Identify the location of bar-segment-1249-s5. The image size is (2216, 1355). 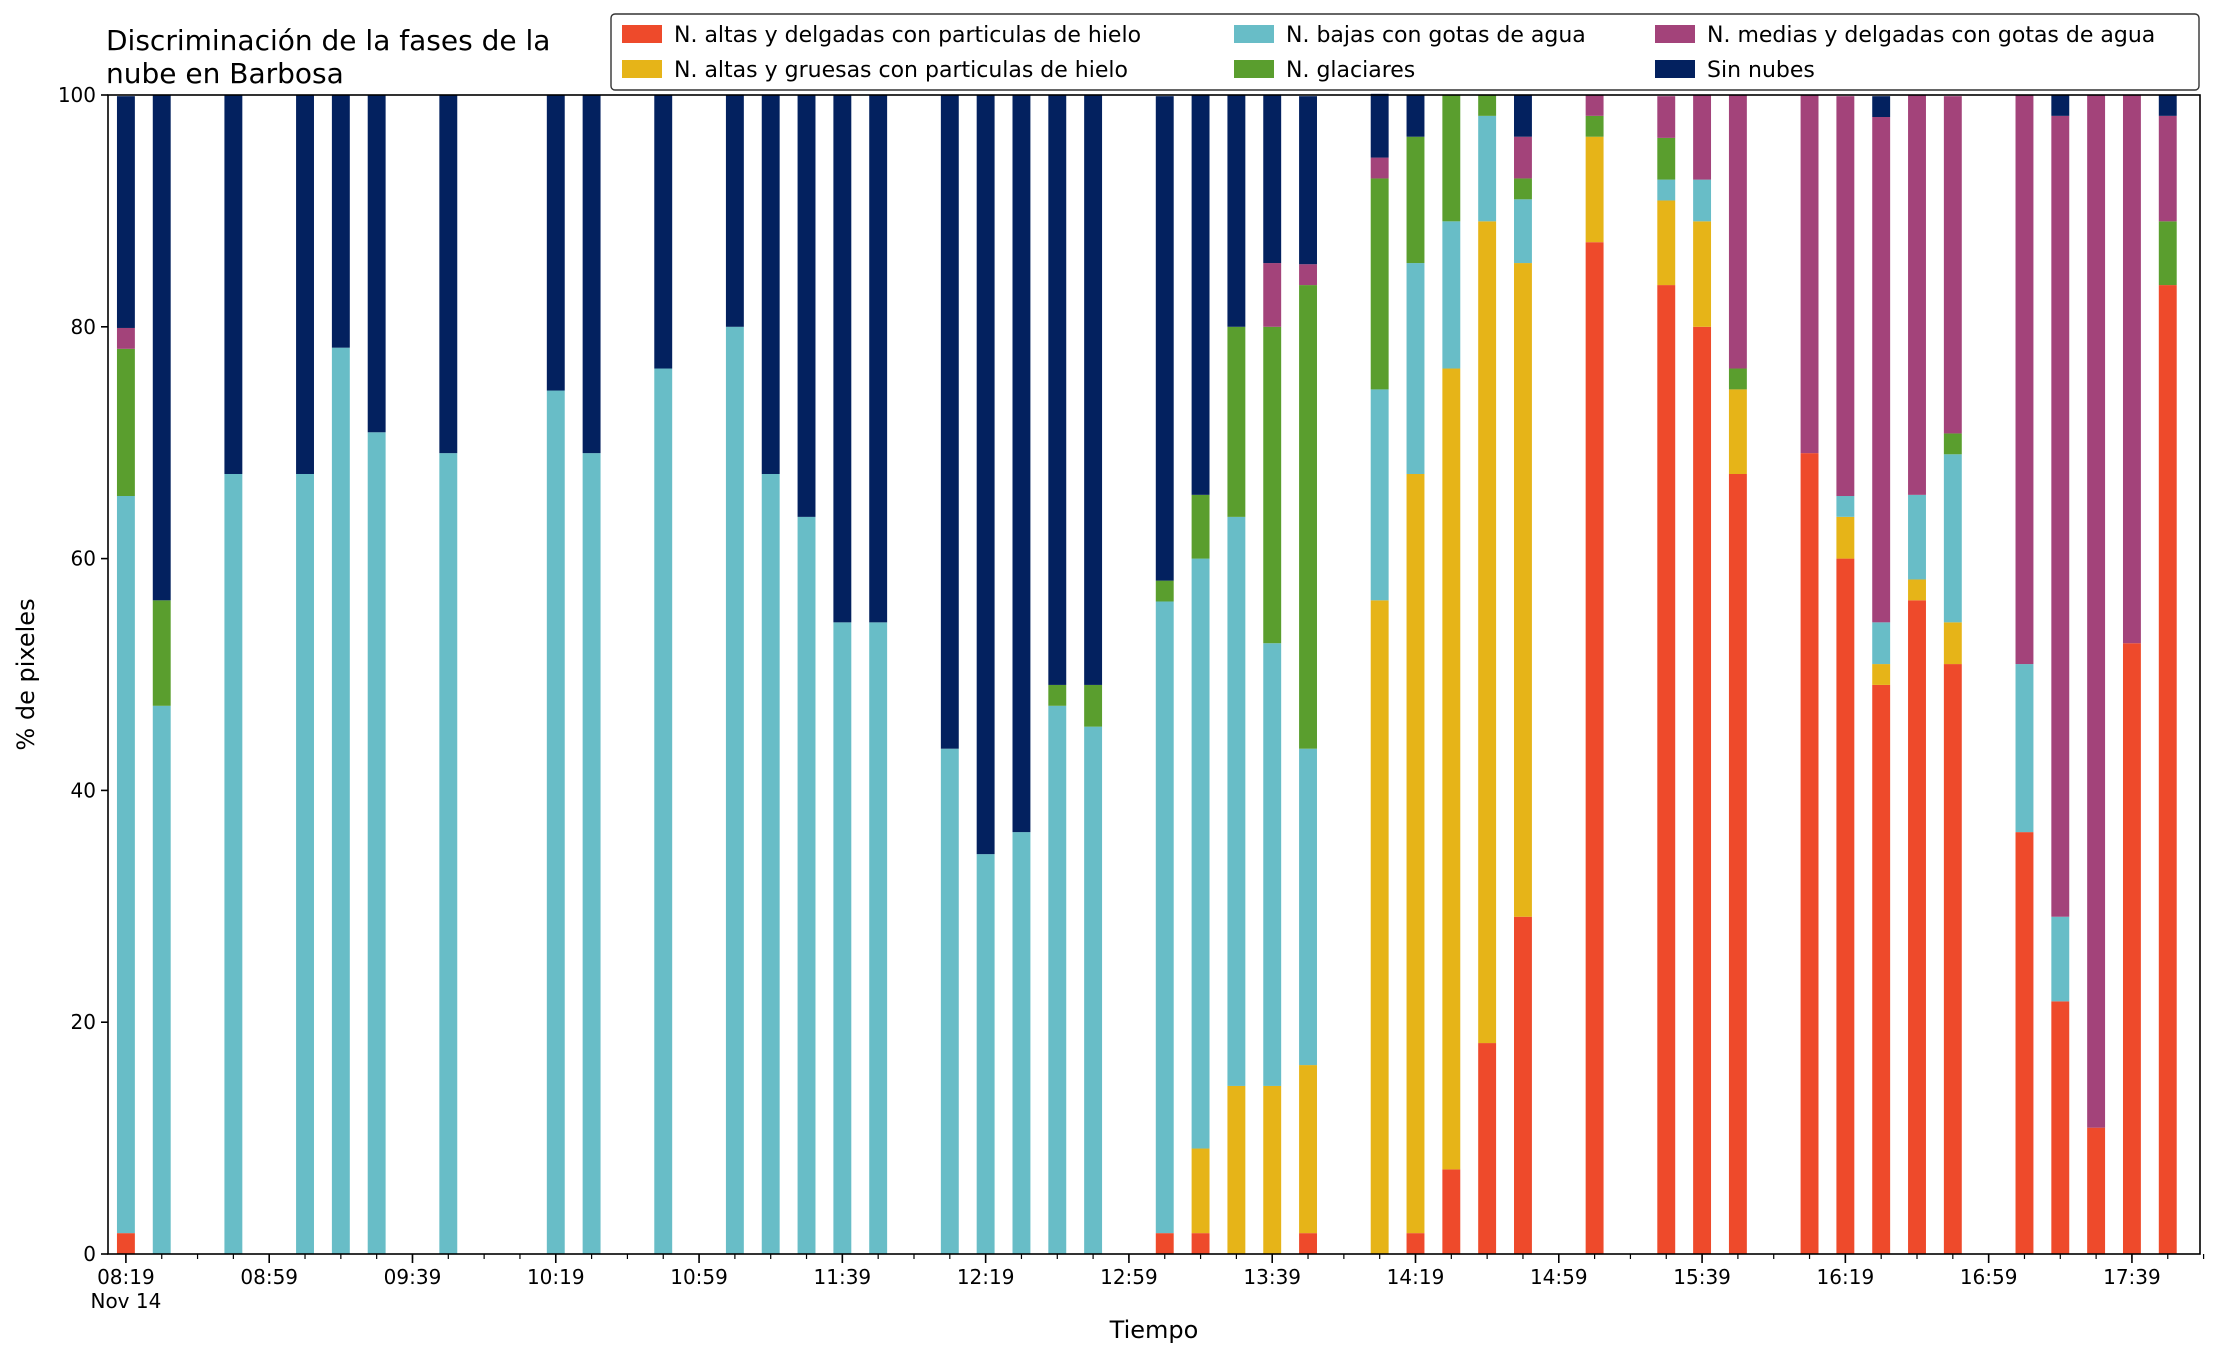
(1093, 390).